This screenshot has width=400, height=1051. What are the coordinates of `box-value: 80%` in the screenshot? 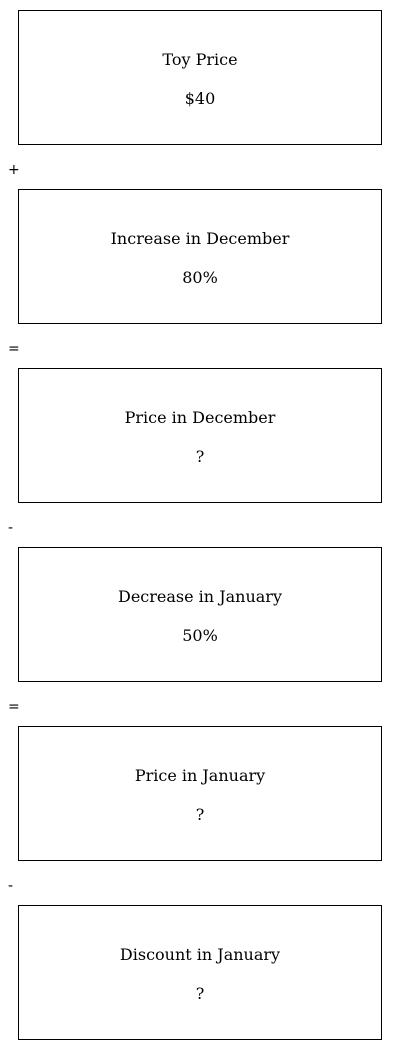 It's located at (200, 278).